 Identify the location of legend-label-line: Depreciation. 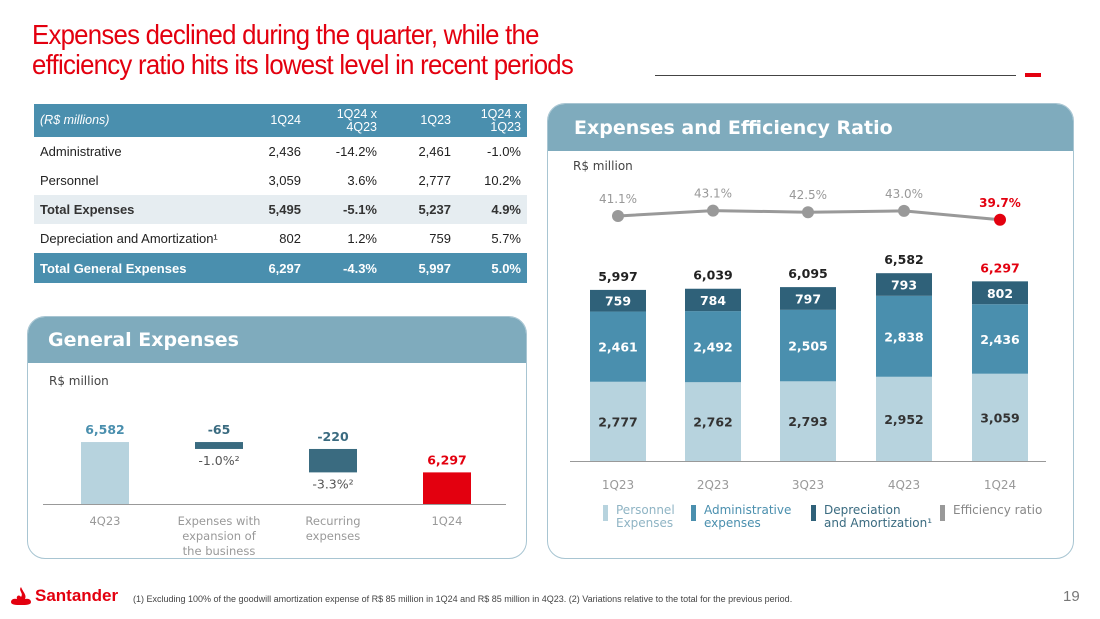
(862, 510).